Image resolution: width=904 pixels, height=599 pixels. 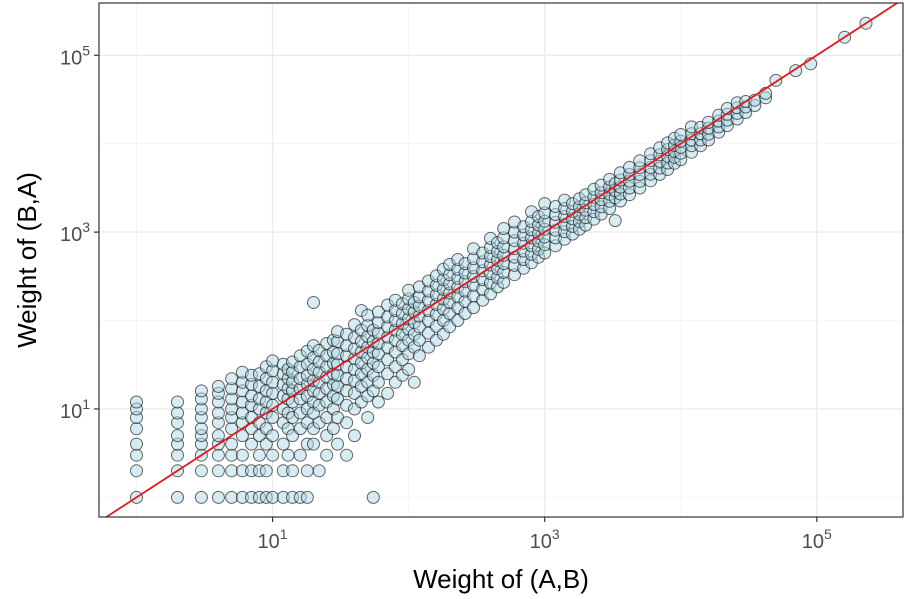 What do you see at coordinates (817, 539) in the screenshot?
I see `x-tick-label: 10⁵` at bounding box center [817, 539].